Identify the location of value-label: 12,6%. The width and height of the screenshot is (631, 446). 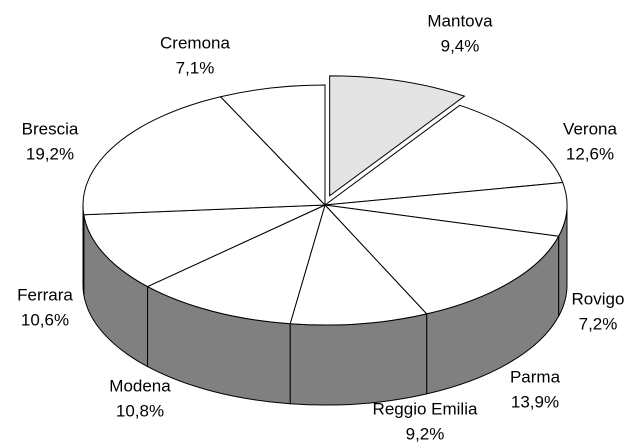
(590, 153).